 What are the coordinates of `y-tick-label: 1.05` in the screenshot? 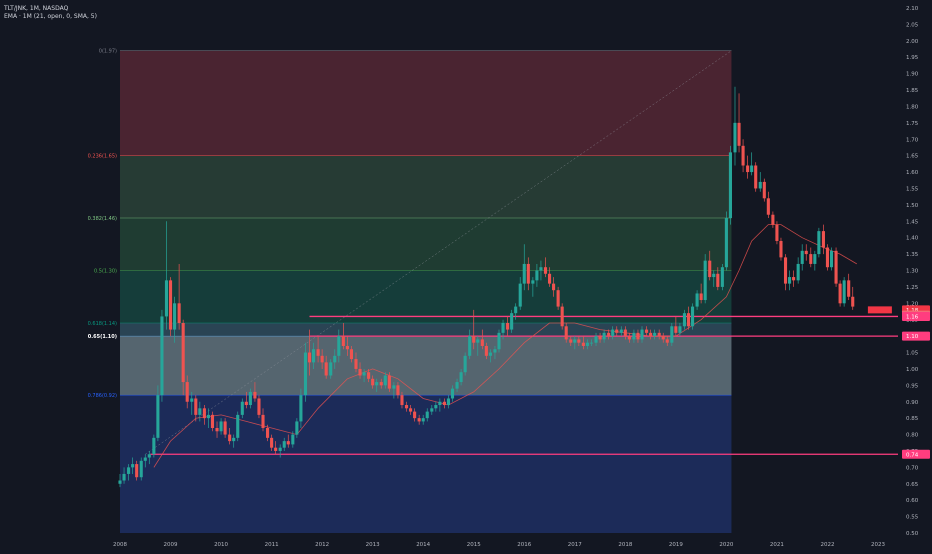 It's located at (912, 354).